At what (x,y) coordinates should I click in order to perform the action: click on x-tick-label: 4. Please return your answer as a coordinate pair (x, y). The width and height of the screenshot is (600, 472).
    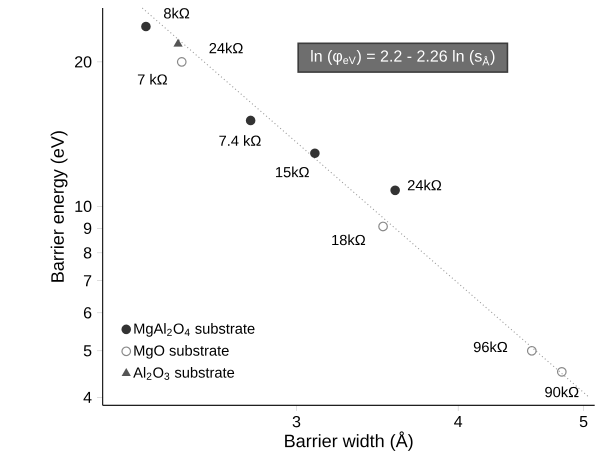
    Looking at the image, I should click on (458, 422).